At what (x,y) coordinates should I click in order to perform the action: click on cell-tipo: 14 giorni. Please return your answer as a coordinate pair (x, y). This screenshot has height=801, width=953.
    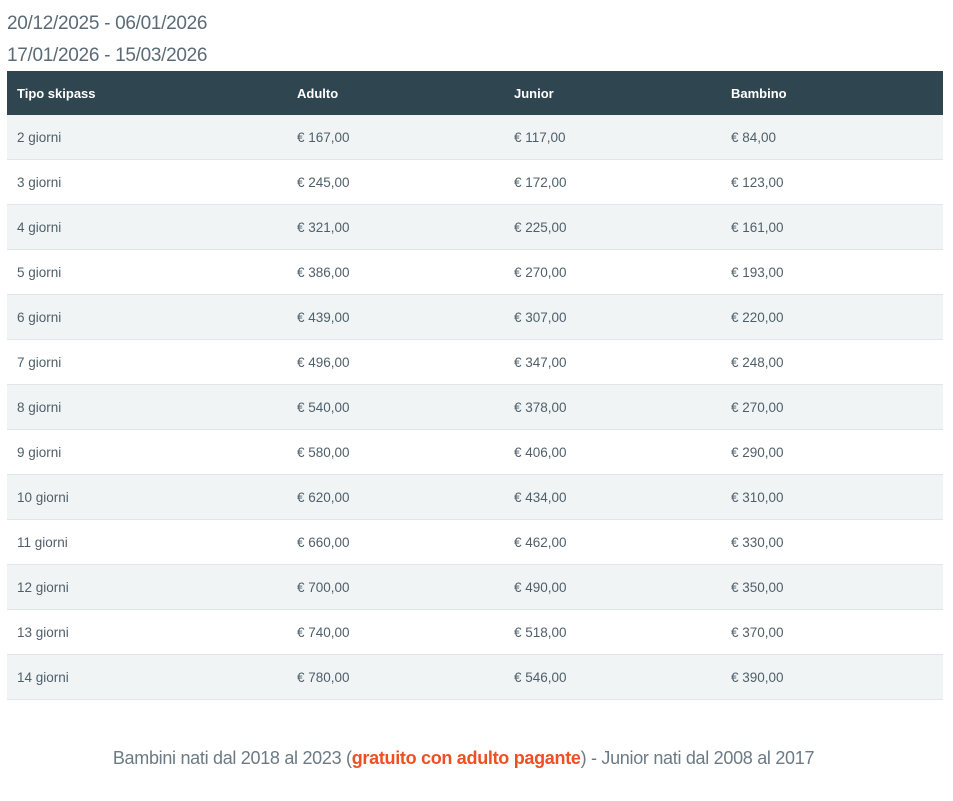
    Looking at the image, I should click on (147, 677).